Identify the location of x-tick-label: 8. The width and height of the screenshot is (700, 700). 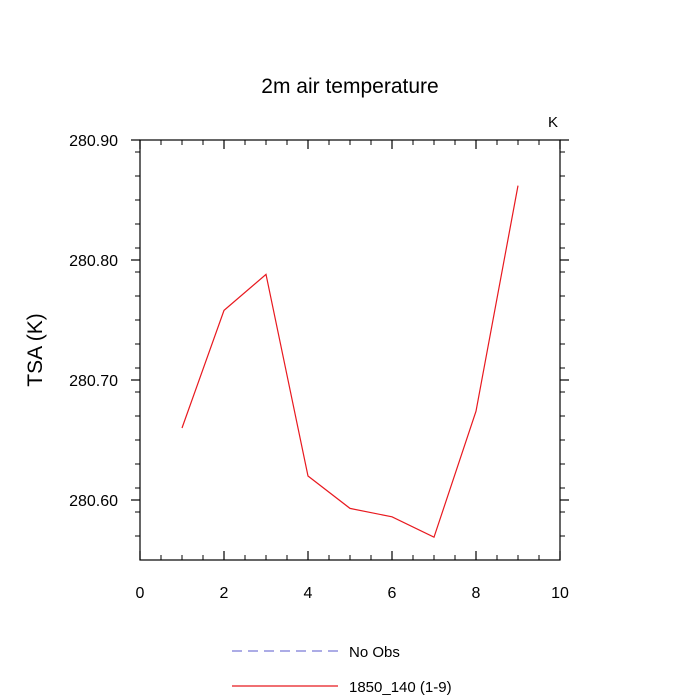
(476, 593).